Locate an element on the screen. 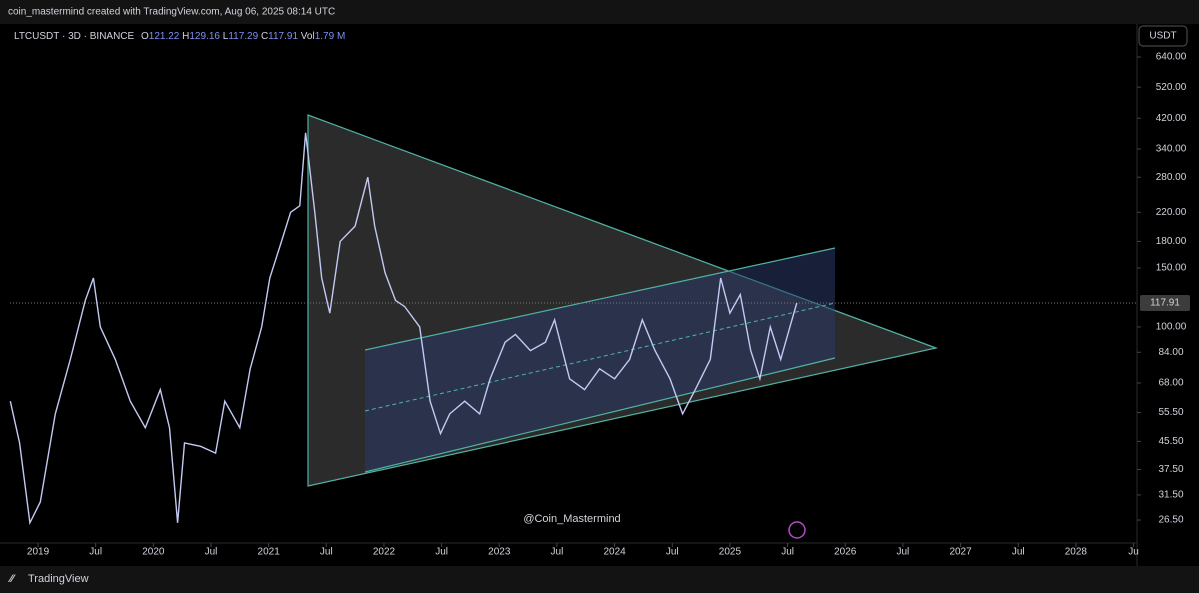 This screenshot has height=593, width=1199. x-tick-label: 2023 is located at coordinates (499, 552).